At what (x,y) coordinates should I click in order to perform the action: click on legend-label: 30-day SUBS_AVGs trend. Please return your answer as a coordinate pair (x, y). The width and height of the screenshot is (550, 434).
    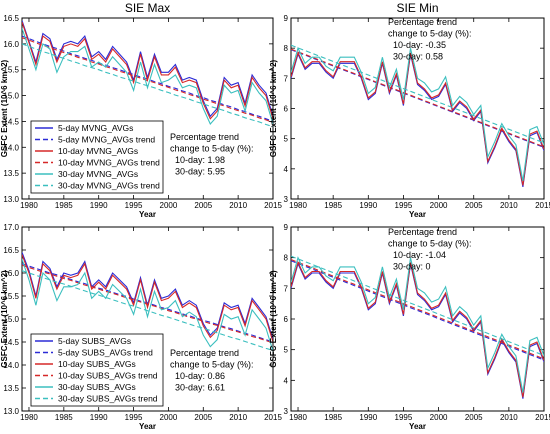
    Looking at the image, I should click on (108, 399).